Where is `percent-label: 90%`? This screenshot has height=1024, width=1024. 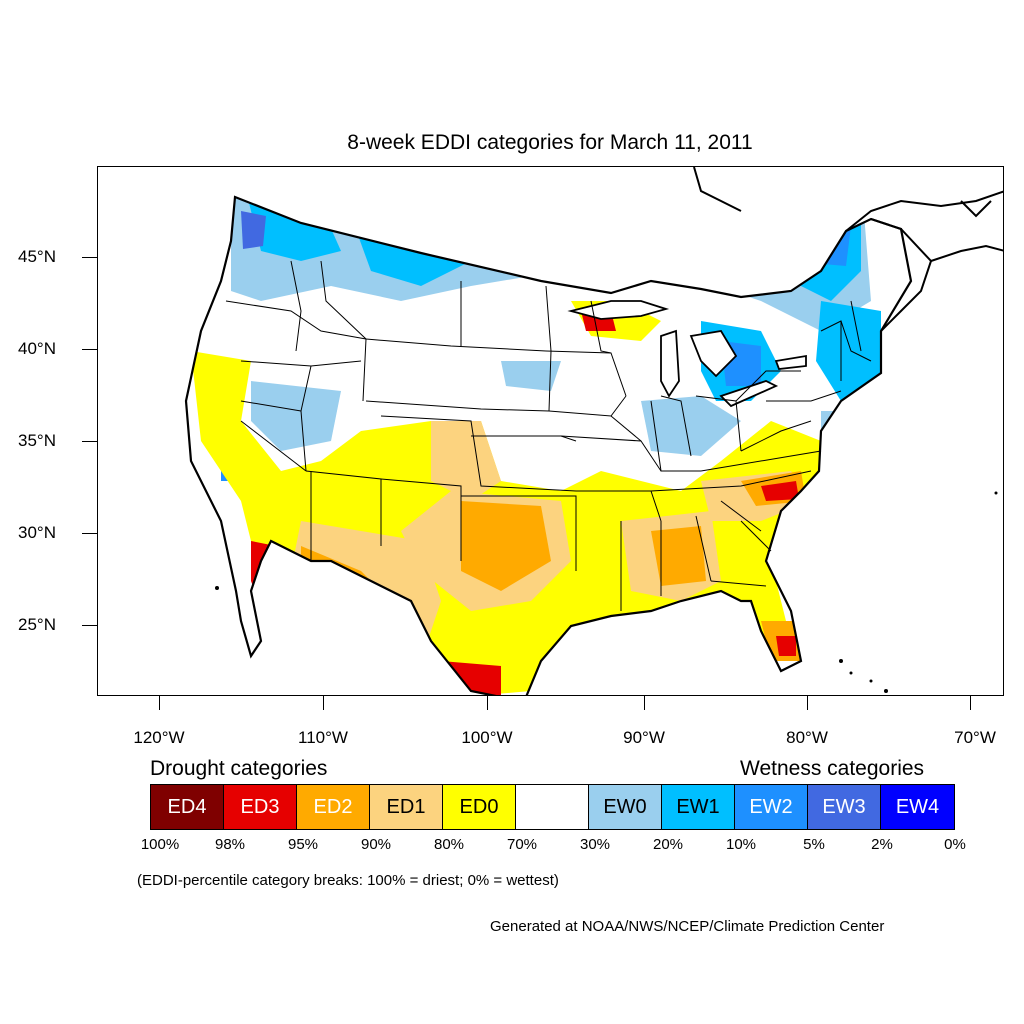 percent-label: 90% is located at coordinates (376, 844).